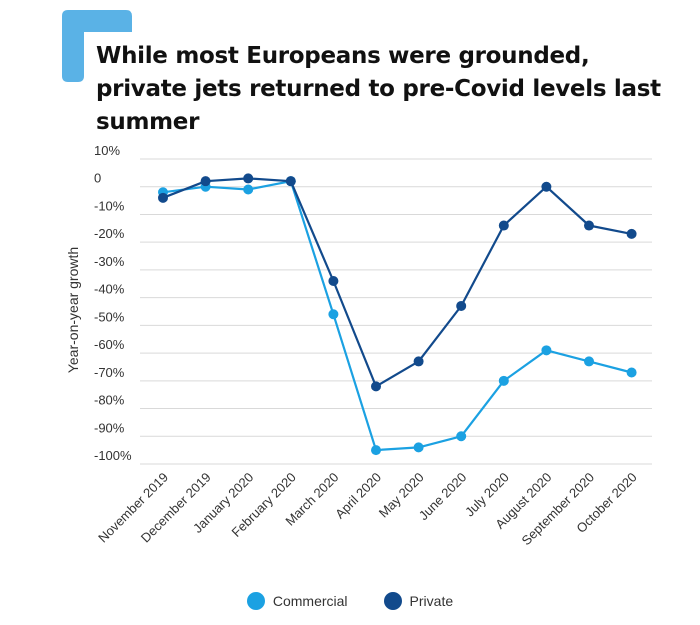  Describe the element at coordinates (109, 205) in the screenshot. I see `y-tick-label: -10%` at that location.